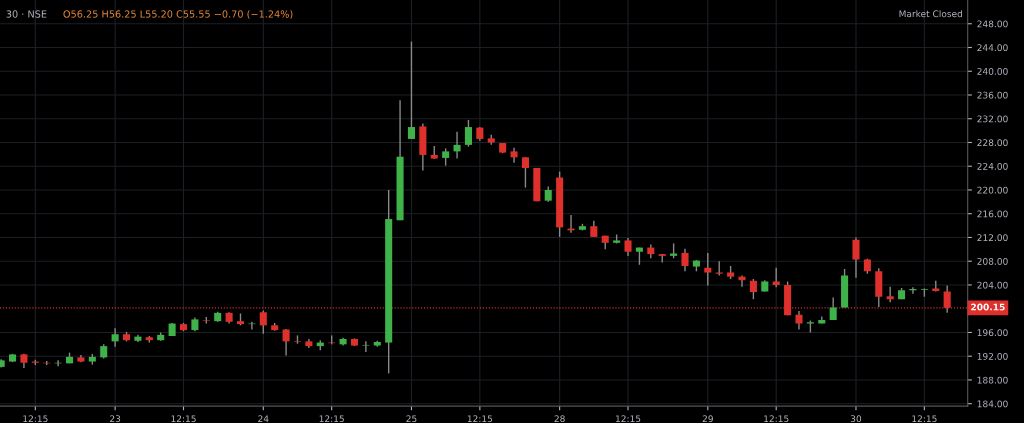 The height and width of the screenshot is (423, 1024). What do you see at coordinates (992, 24) in the screenshot?
I see `y-tick-label: 248.00` at bounding box center [992, 24].